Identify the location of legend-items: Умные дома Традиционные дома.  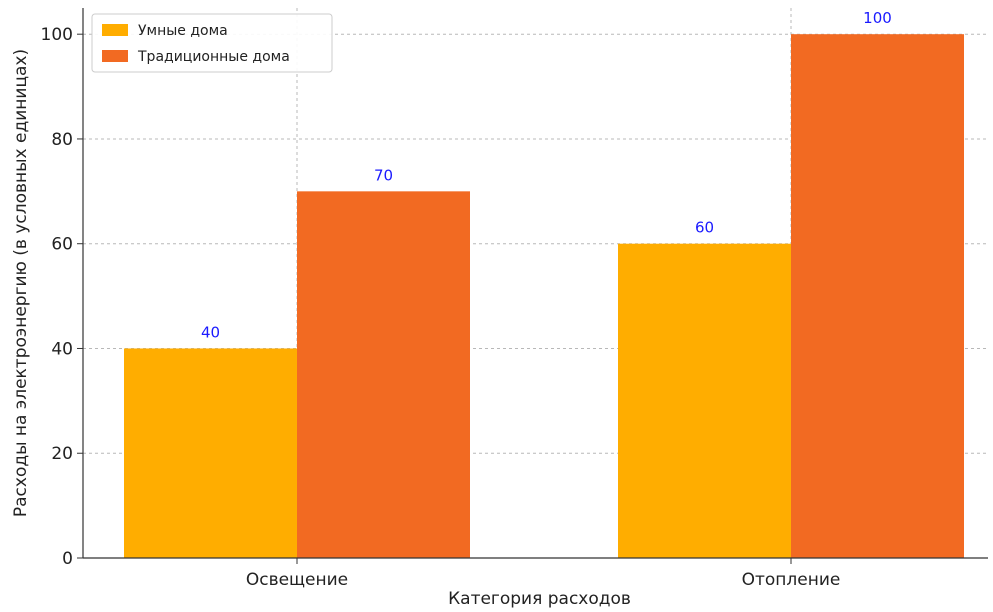
(196, 44).